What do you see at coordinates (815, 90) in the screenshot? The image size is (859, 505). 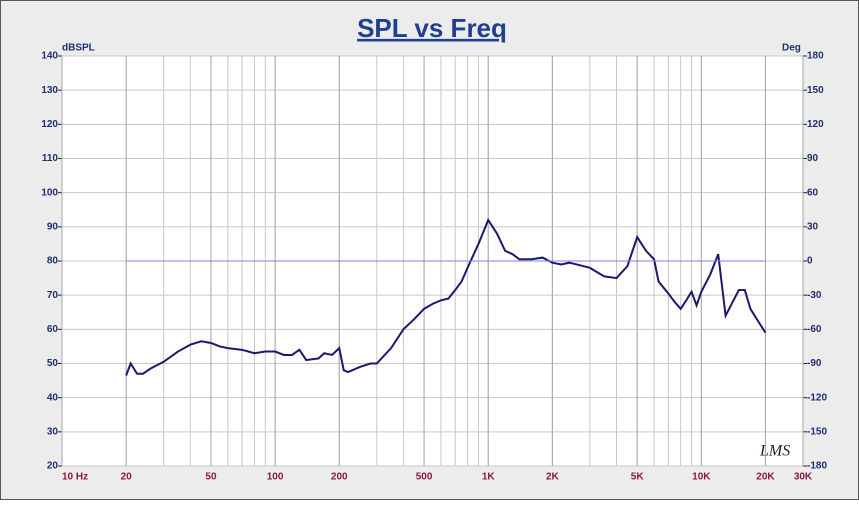 I see `y2-tick-label: 150` at bounding box center [815, 90].